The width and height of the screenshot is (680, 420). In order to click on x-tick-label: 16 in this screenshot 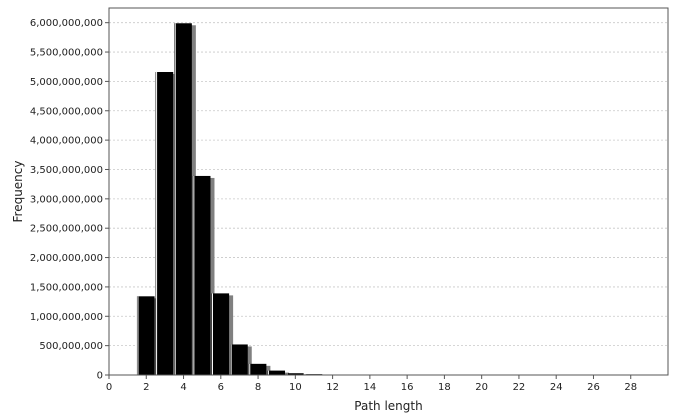, I will do `click(407, 387)`.